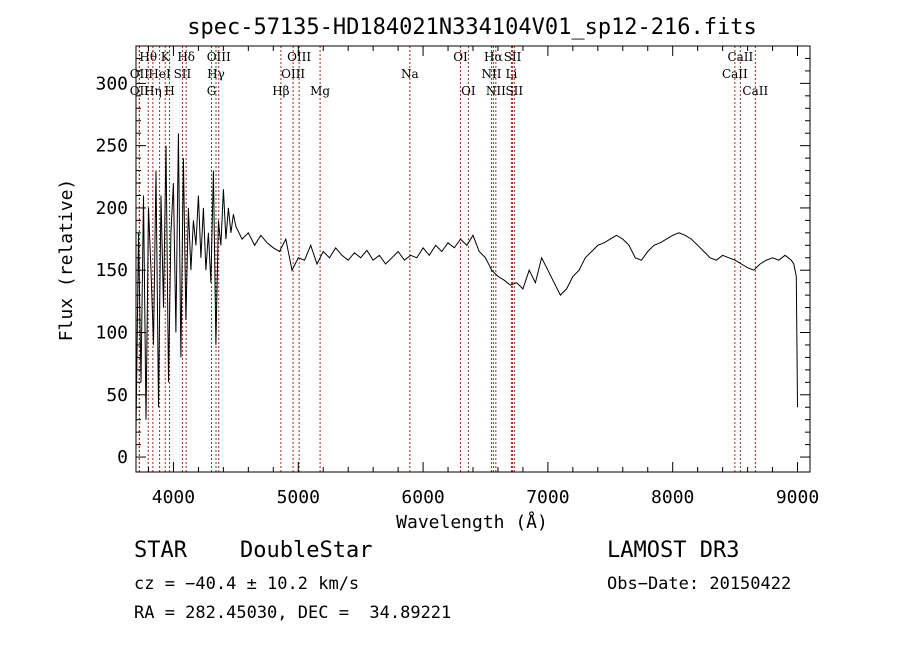  I want to click on line-label-14: OIII, so click(293, 74).